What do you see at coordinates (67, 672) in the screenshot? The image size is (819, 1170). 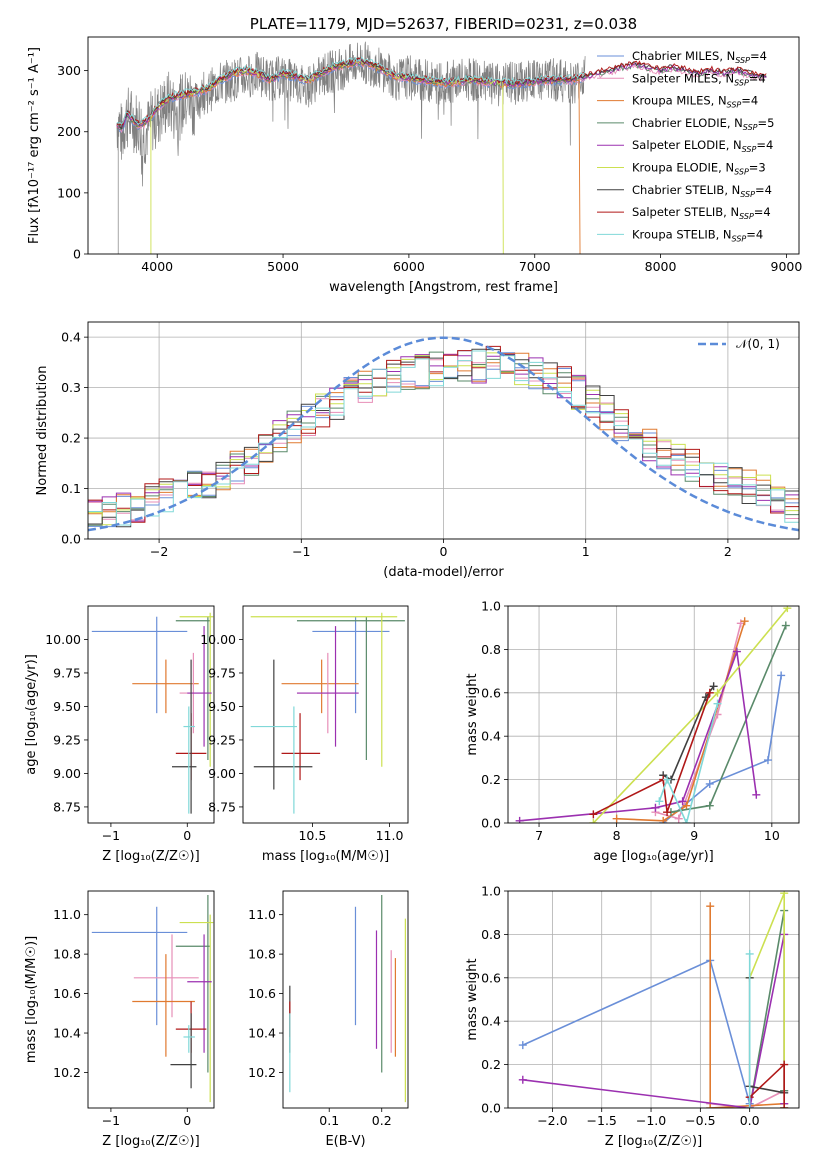 I see `y-tick-label: 9.75` at bounding box center [67, 672].